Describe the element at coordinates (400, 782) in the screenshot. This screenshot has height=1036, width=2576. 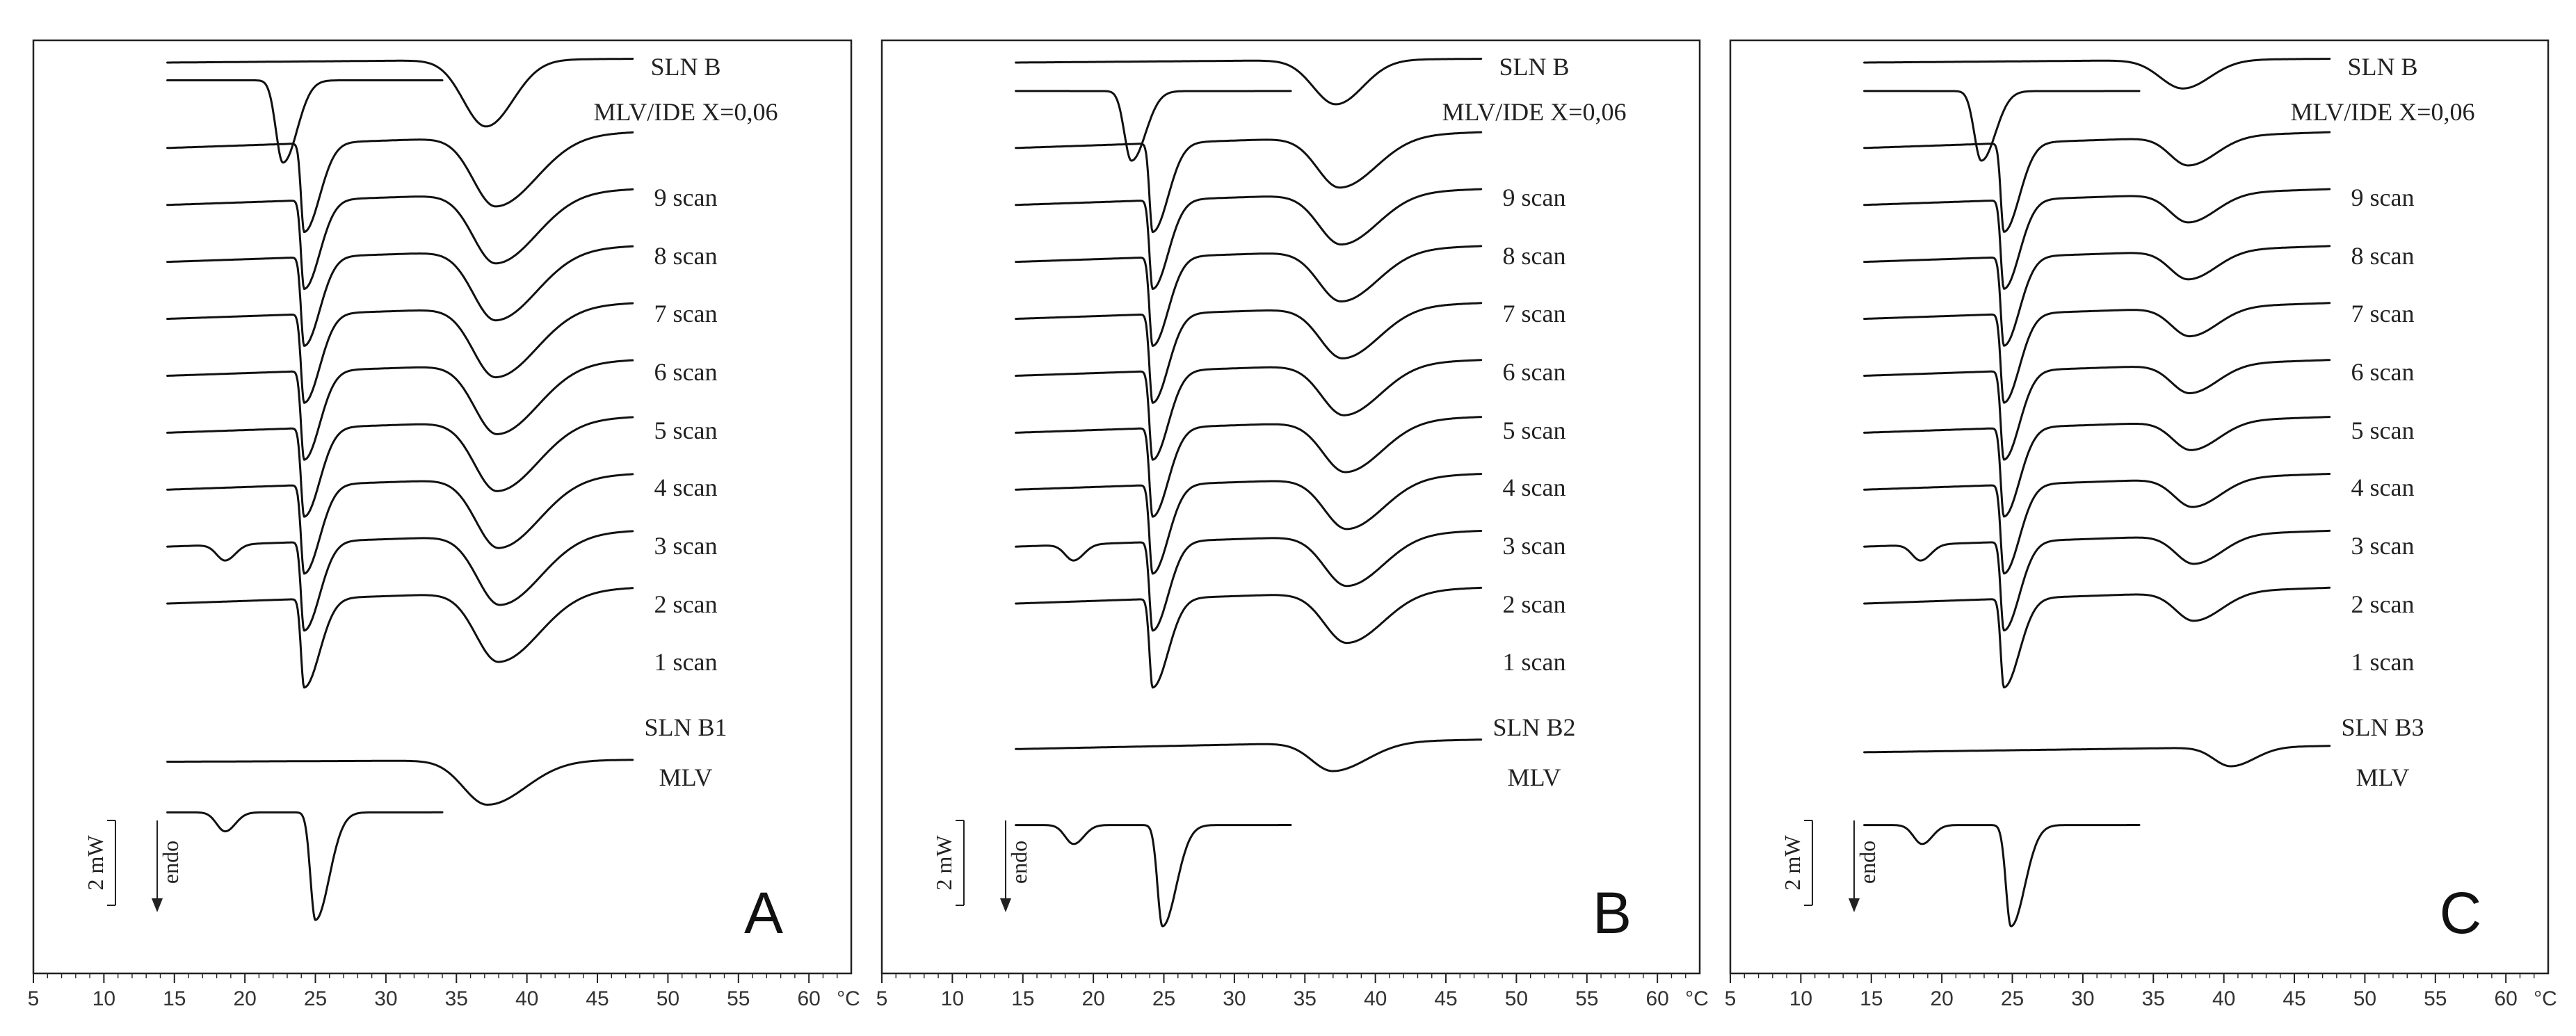
I see `trace-sln-b1` at that location.